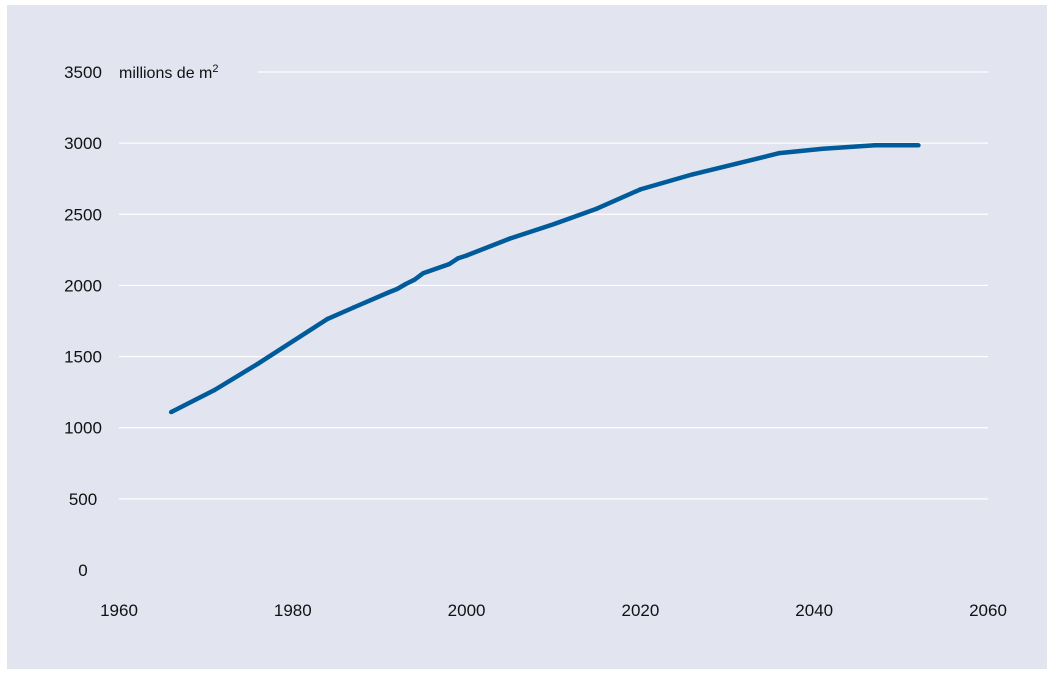 The image size is (1054, 677). What do you see at coordinates (467, 610) in the screenshot?
I see `x-tick-label: 2000` at bounding box center [467, 610].